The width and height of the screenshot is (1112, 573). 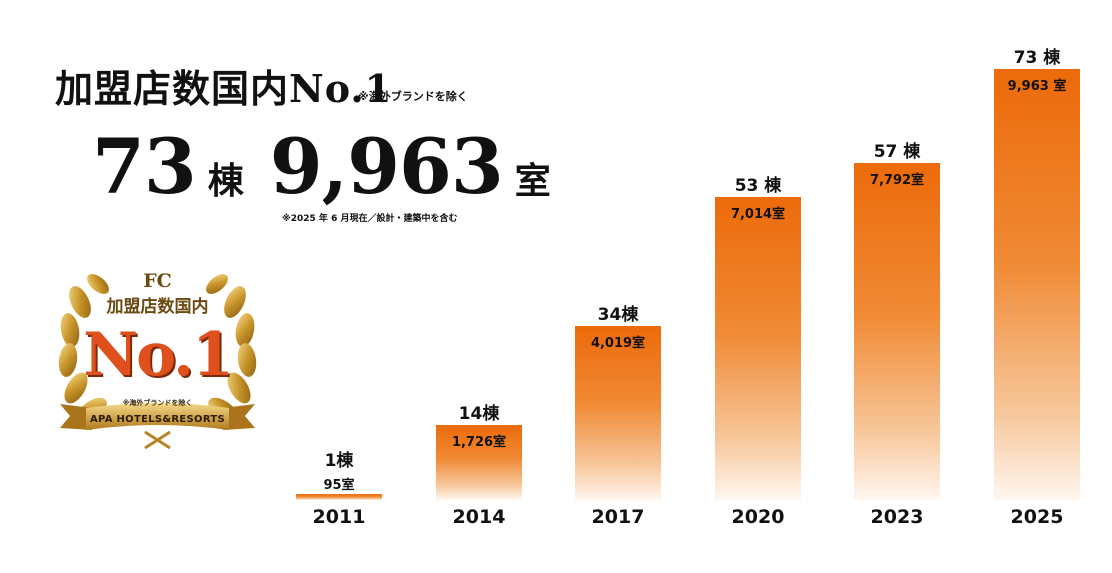 What do you see at coordinates (339, 461) in the screenshot?
I see `bar-buildings-label: 1棟` at bounding box center [339, 461].